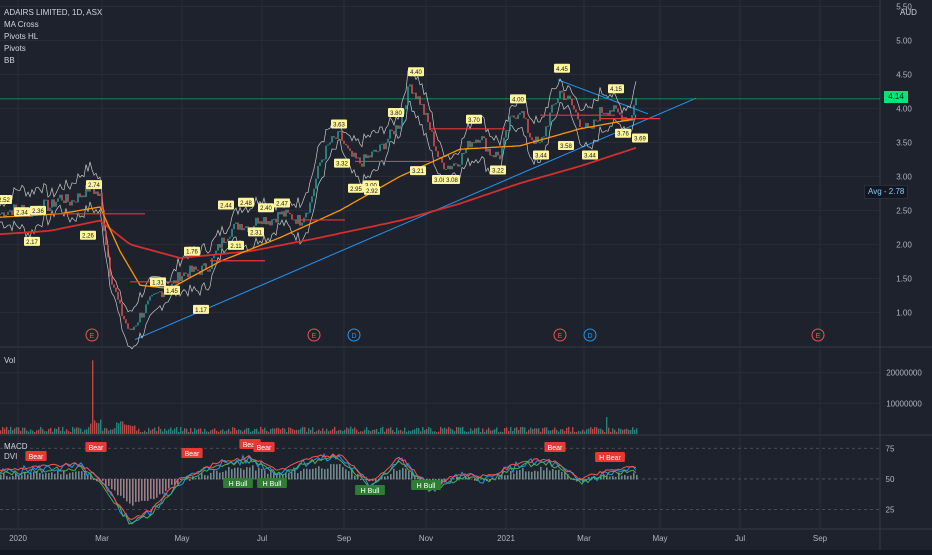  I want to click on signal-tag-label: H Bull, so click(272, 484).